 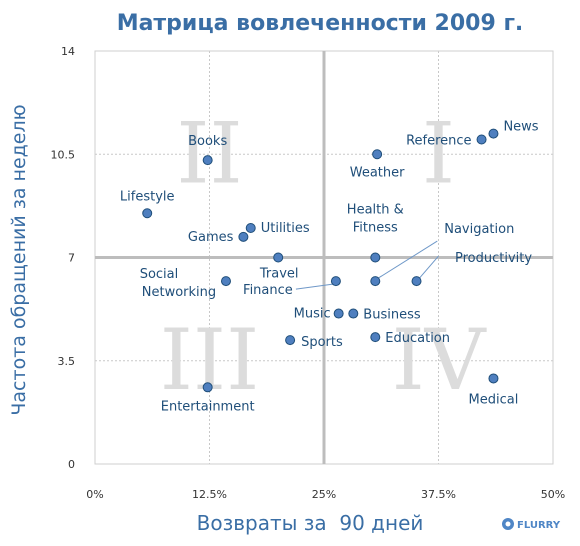 I want to click on y-tick-label: 14, so click(x=68, y=51).